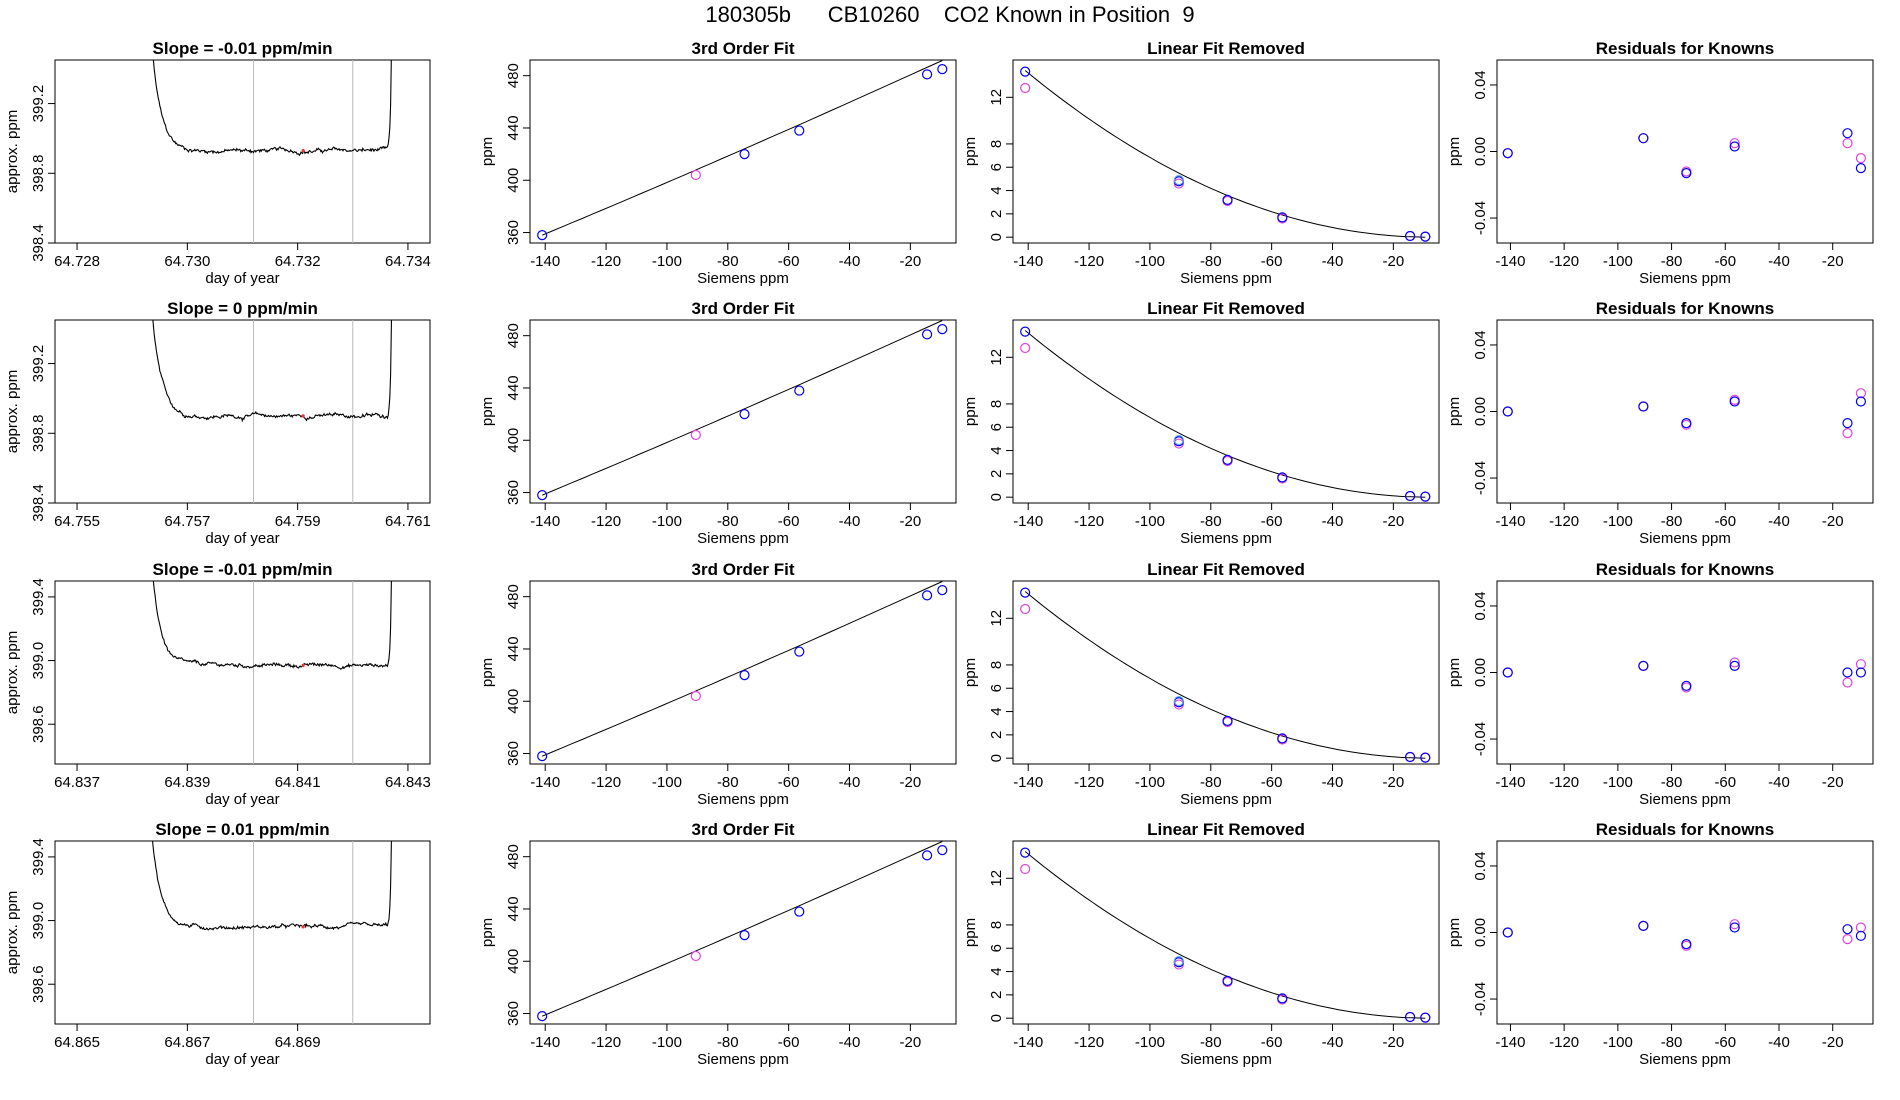  Describe the element at coordinates (77, 261) in the screenshot. I see `x-tick-label: 64.728` at that location.